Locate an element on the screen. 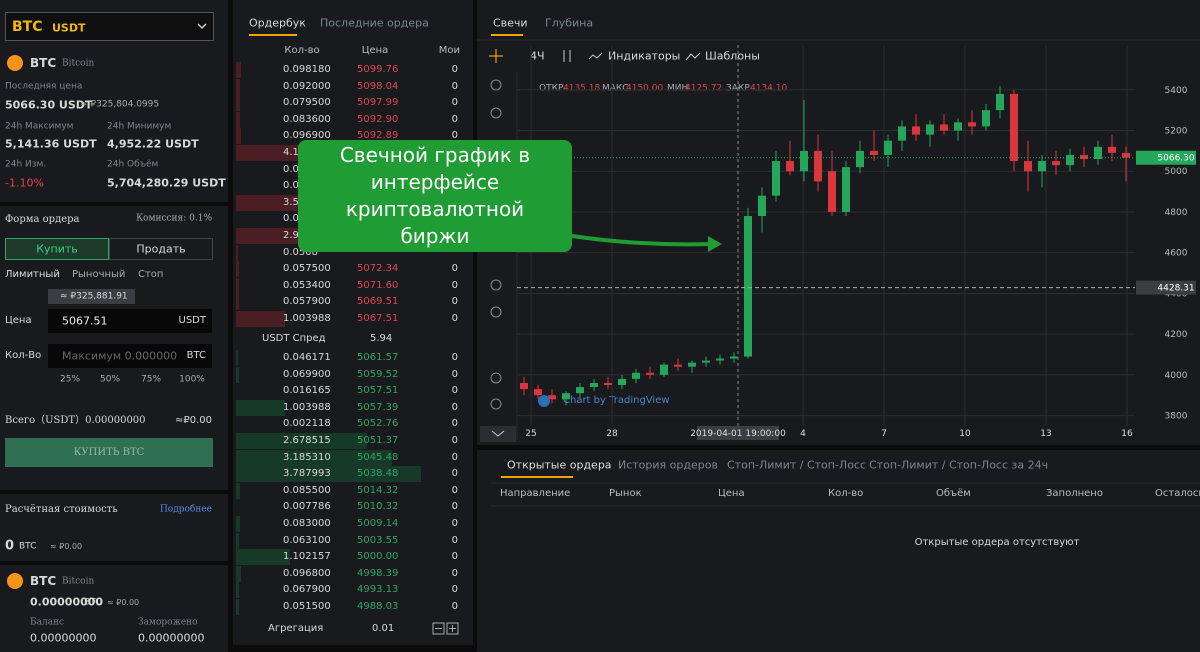 This screenshot has width=1200, height=652. price-input is located at coordinates (130, 321).